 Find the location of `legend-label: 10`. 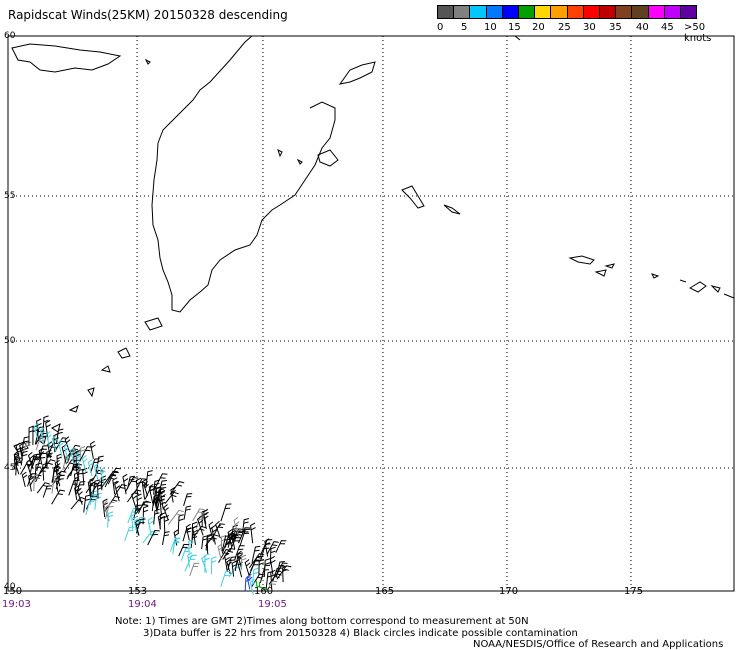

legend-label: 10 is located at coordinates (490, 27).